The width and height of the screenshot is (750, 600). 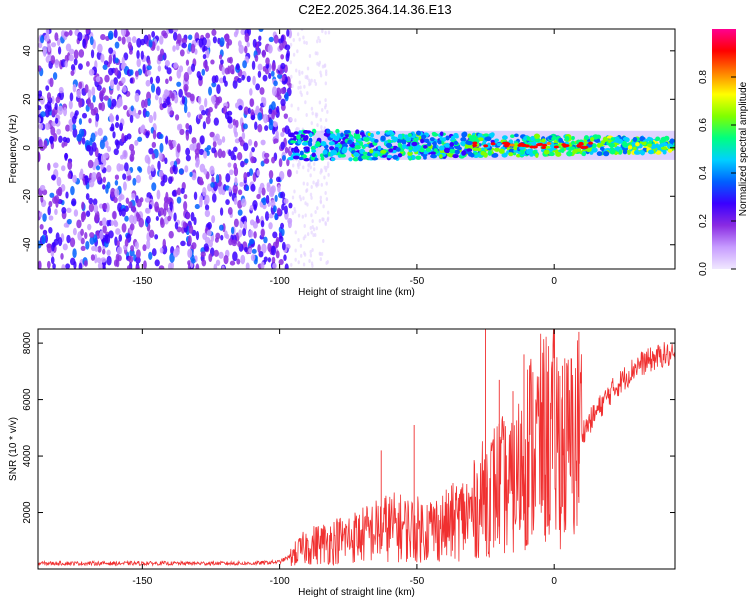 I want to click on x-tick-label: 0, so click(x=554, y=581).